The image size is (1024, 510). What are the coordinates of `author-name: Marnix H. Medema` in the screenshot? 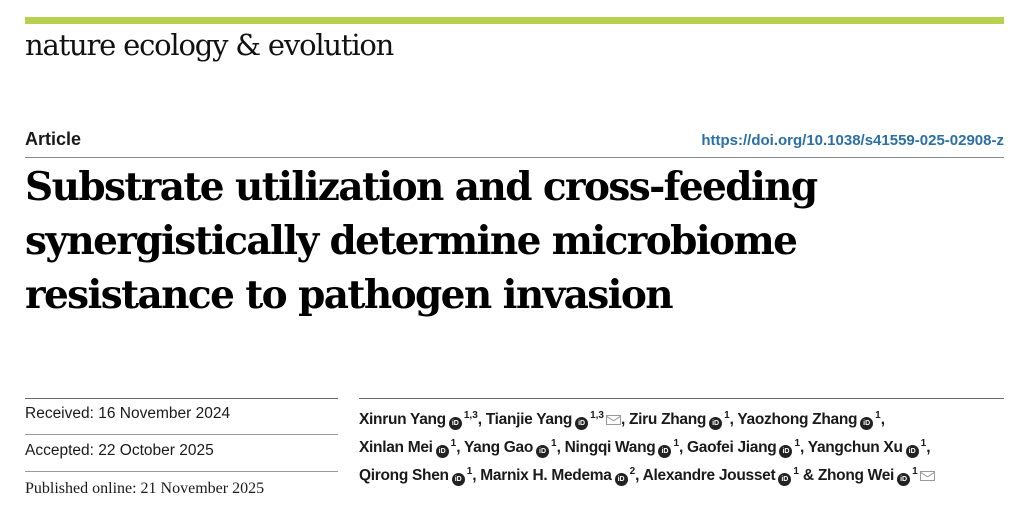 It's located at (546, 475).